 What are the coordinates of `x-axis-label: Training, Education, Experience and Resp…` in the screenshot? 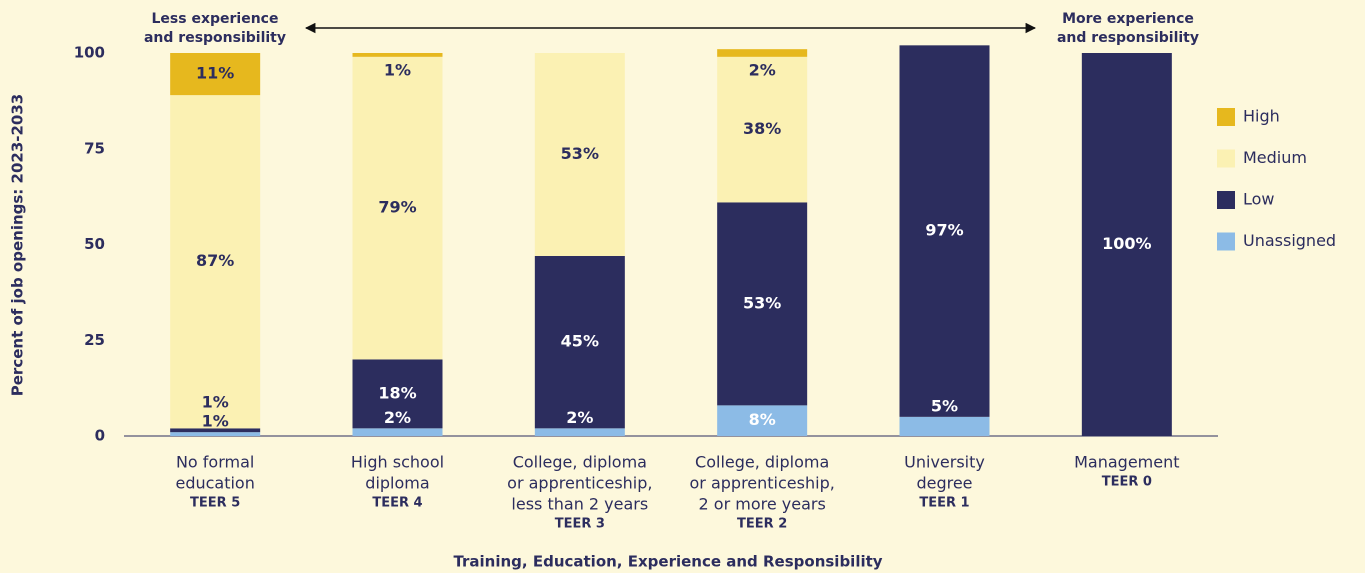 It's located at (667, 562).